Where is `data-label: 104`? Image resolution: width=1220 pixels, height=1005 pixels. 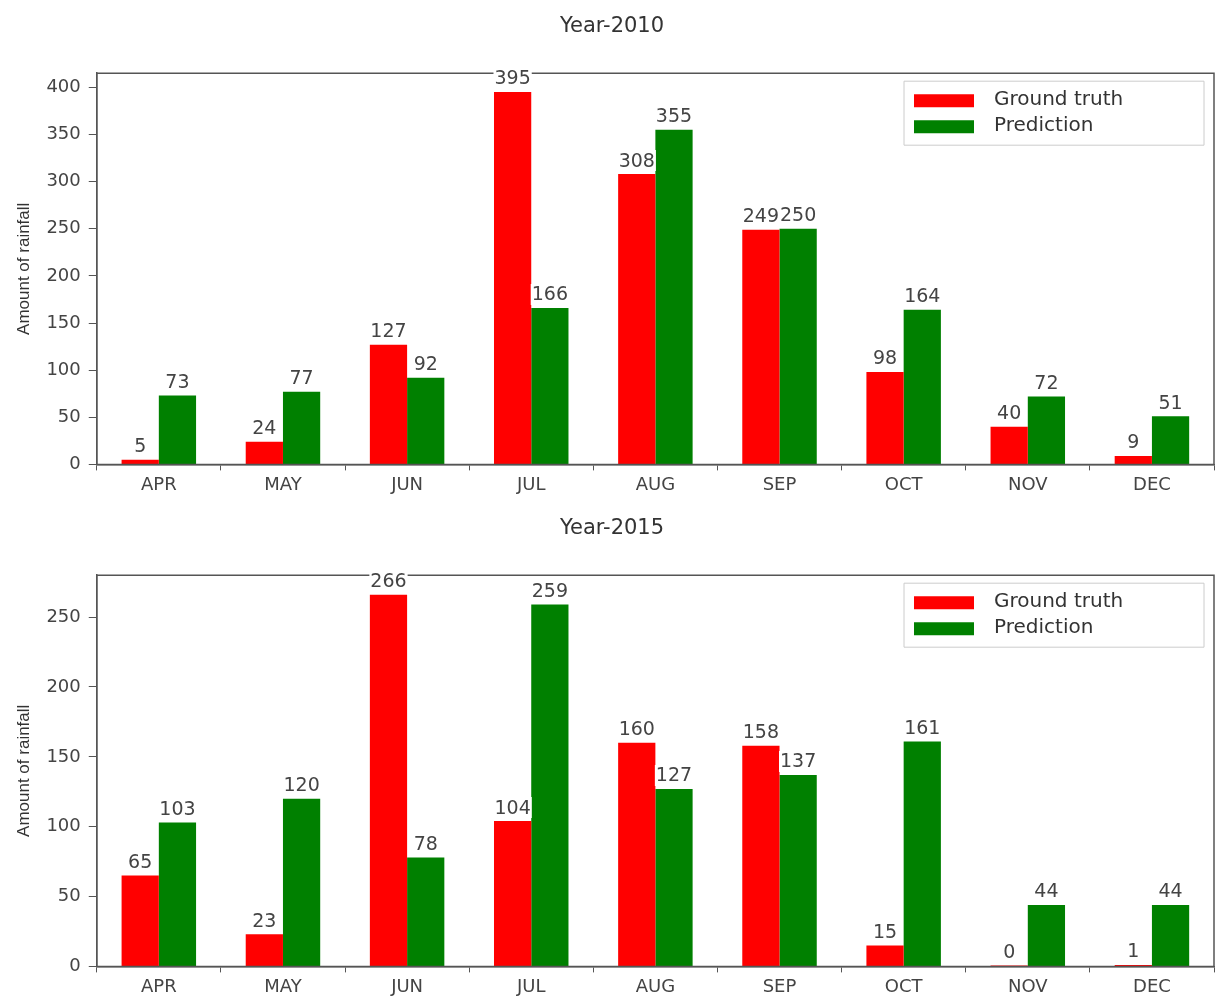
data-label: 104 is located at coordinates (512, 806).